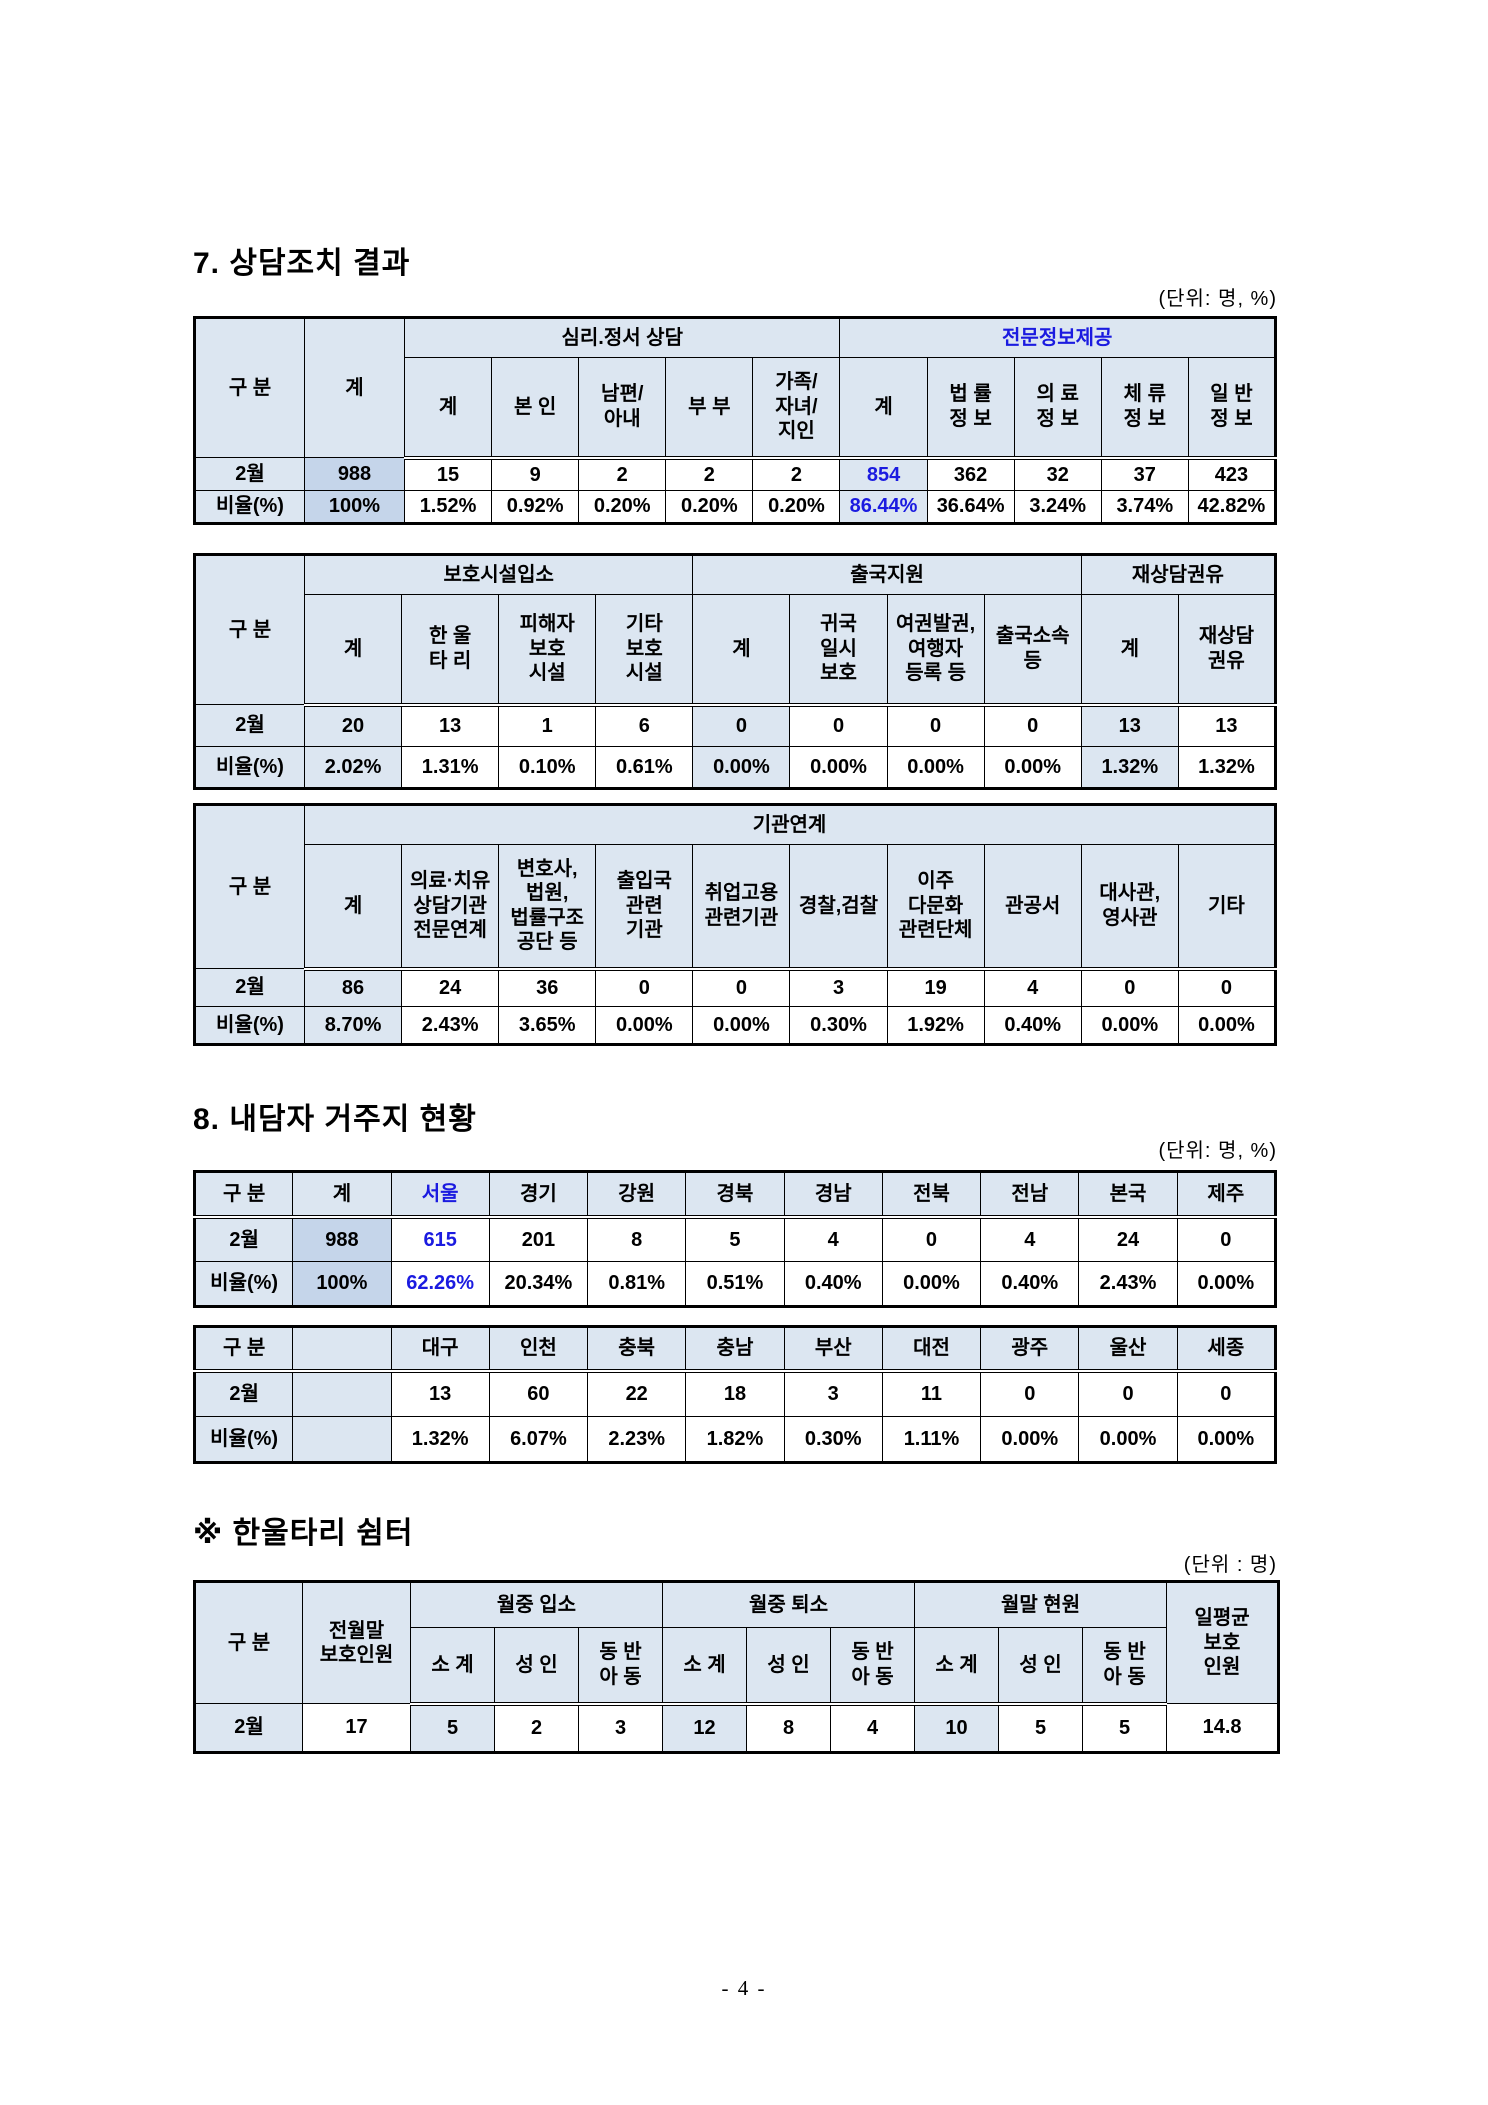 Image resolution: width=1488 pixels, height=2105 pixels. I want to click on data-cell: 362, so click(970, 474).